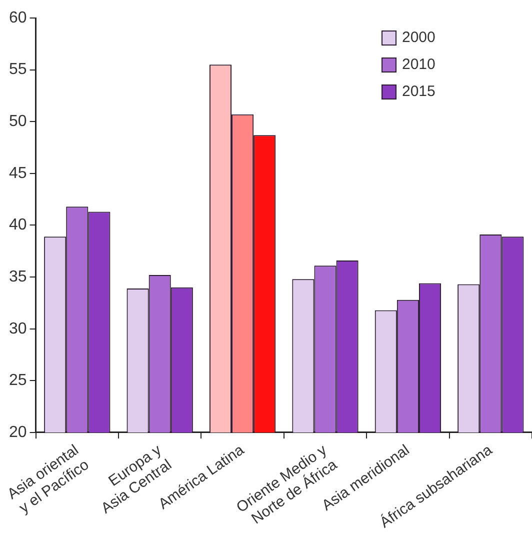 The image size is (532, 550). What do you see at coordinates (419, 65) in the screenshot?
I see `legend-label: 2010` at bounding box center [419, 65].